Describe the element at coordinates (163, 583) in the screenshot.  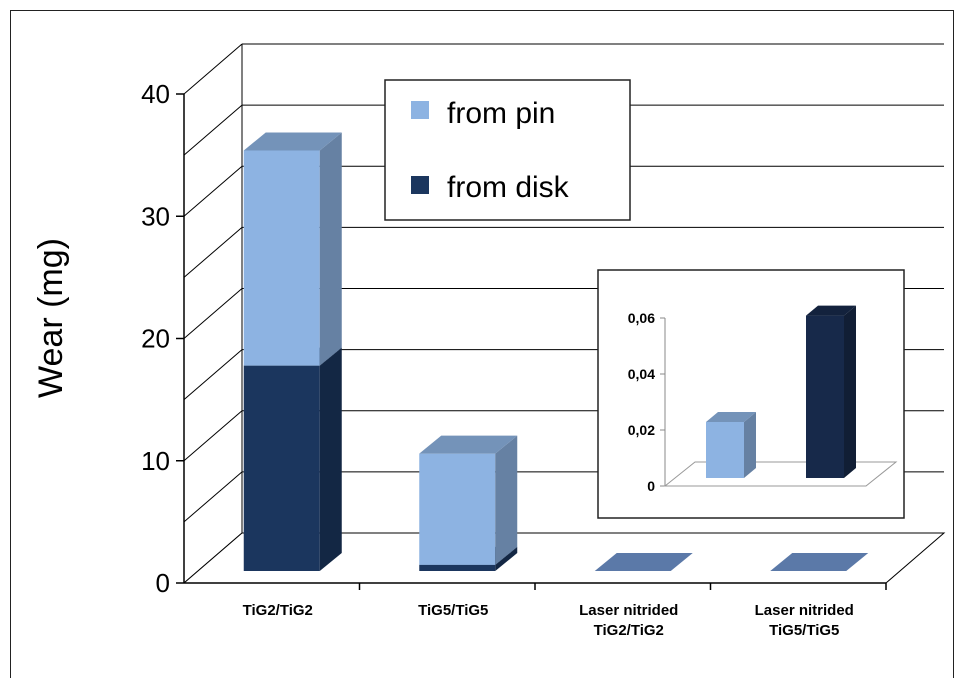
I see `y-tick-label: 0` at that location.